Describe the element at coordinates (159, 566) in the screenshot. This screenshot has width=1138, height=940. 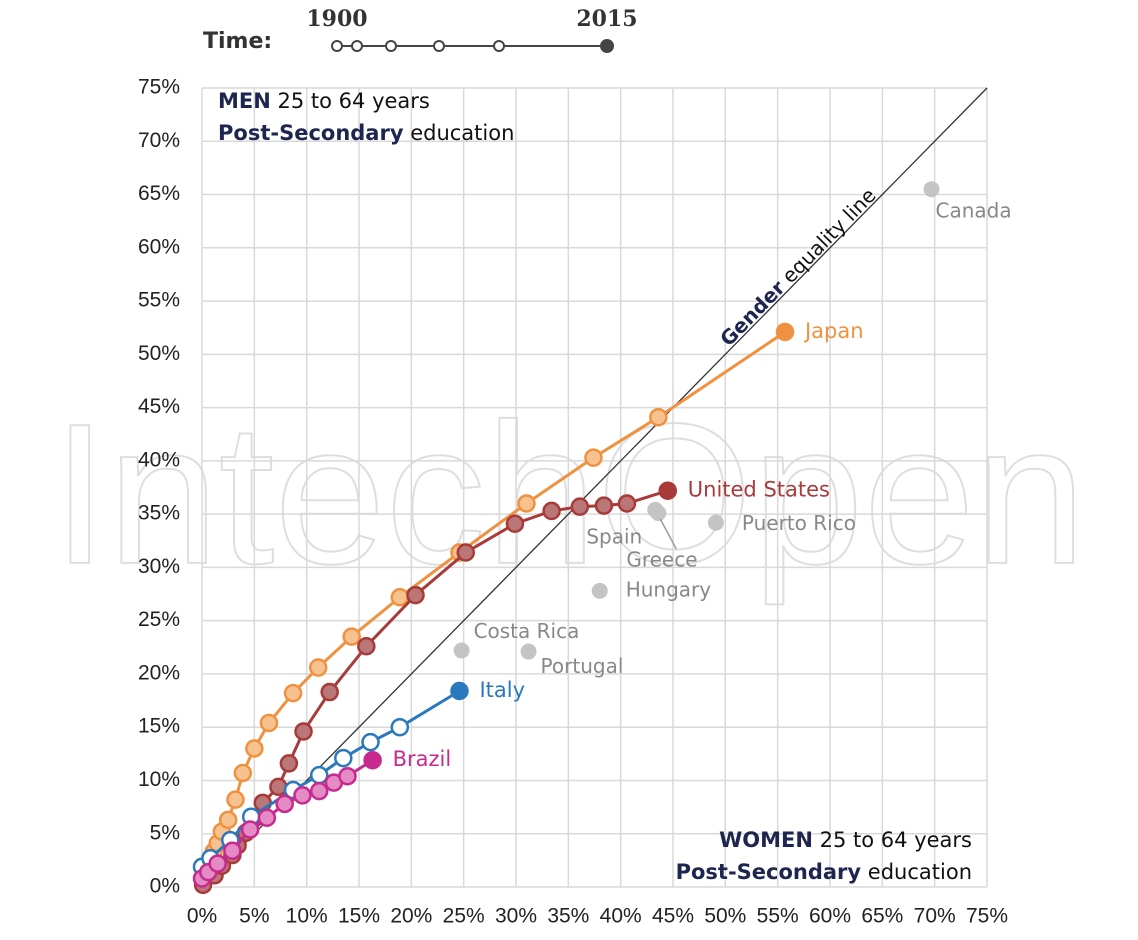
I see `y-tick-label: 30%` at that location.